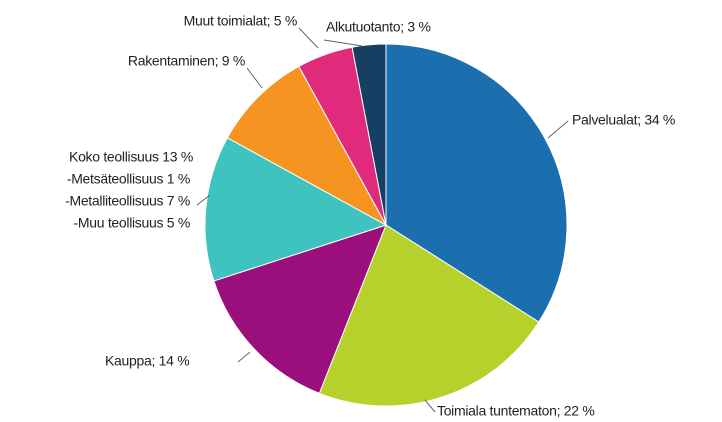  Describe the element at coordinates (186, 61) in the screenshot. I see `slice-label: Rakentaminen; 9 %` at that location.